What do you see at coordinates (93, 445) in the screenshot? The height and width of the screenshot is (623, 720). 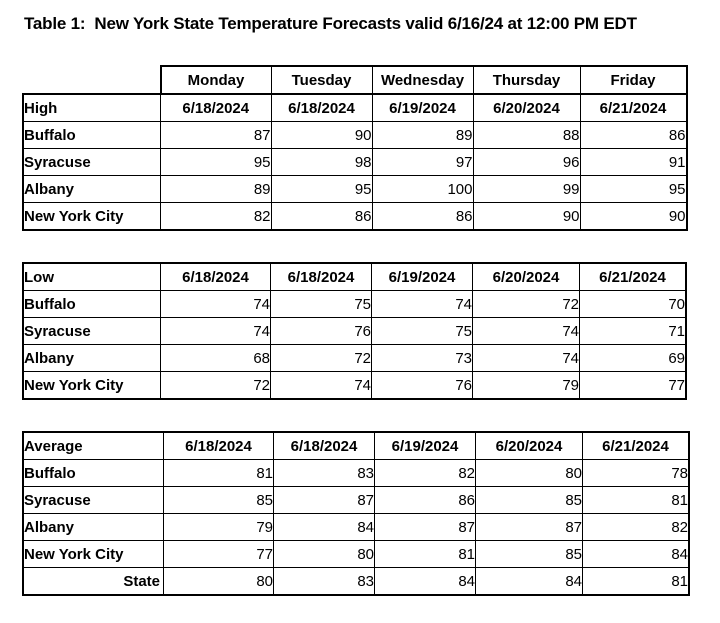 I see `table-name-cell: Average` at bounding box center [93, 445].